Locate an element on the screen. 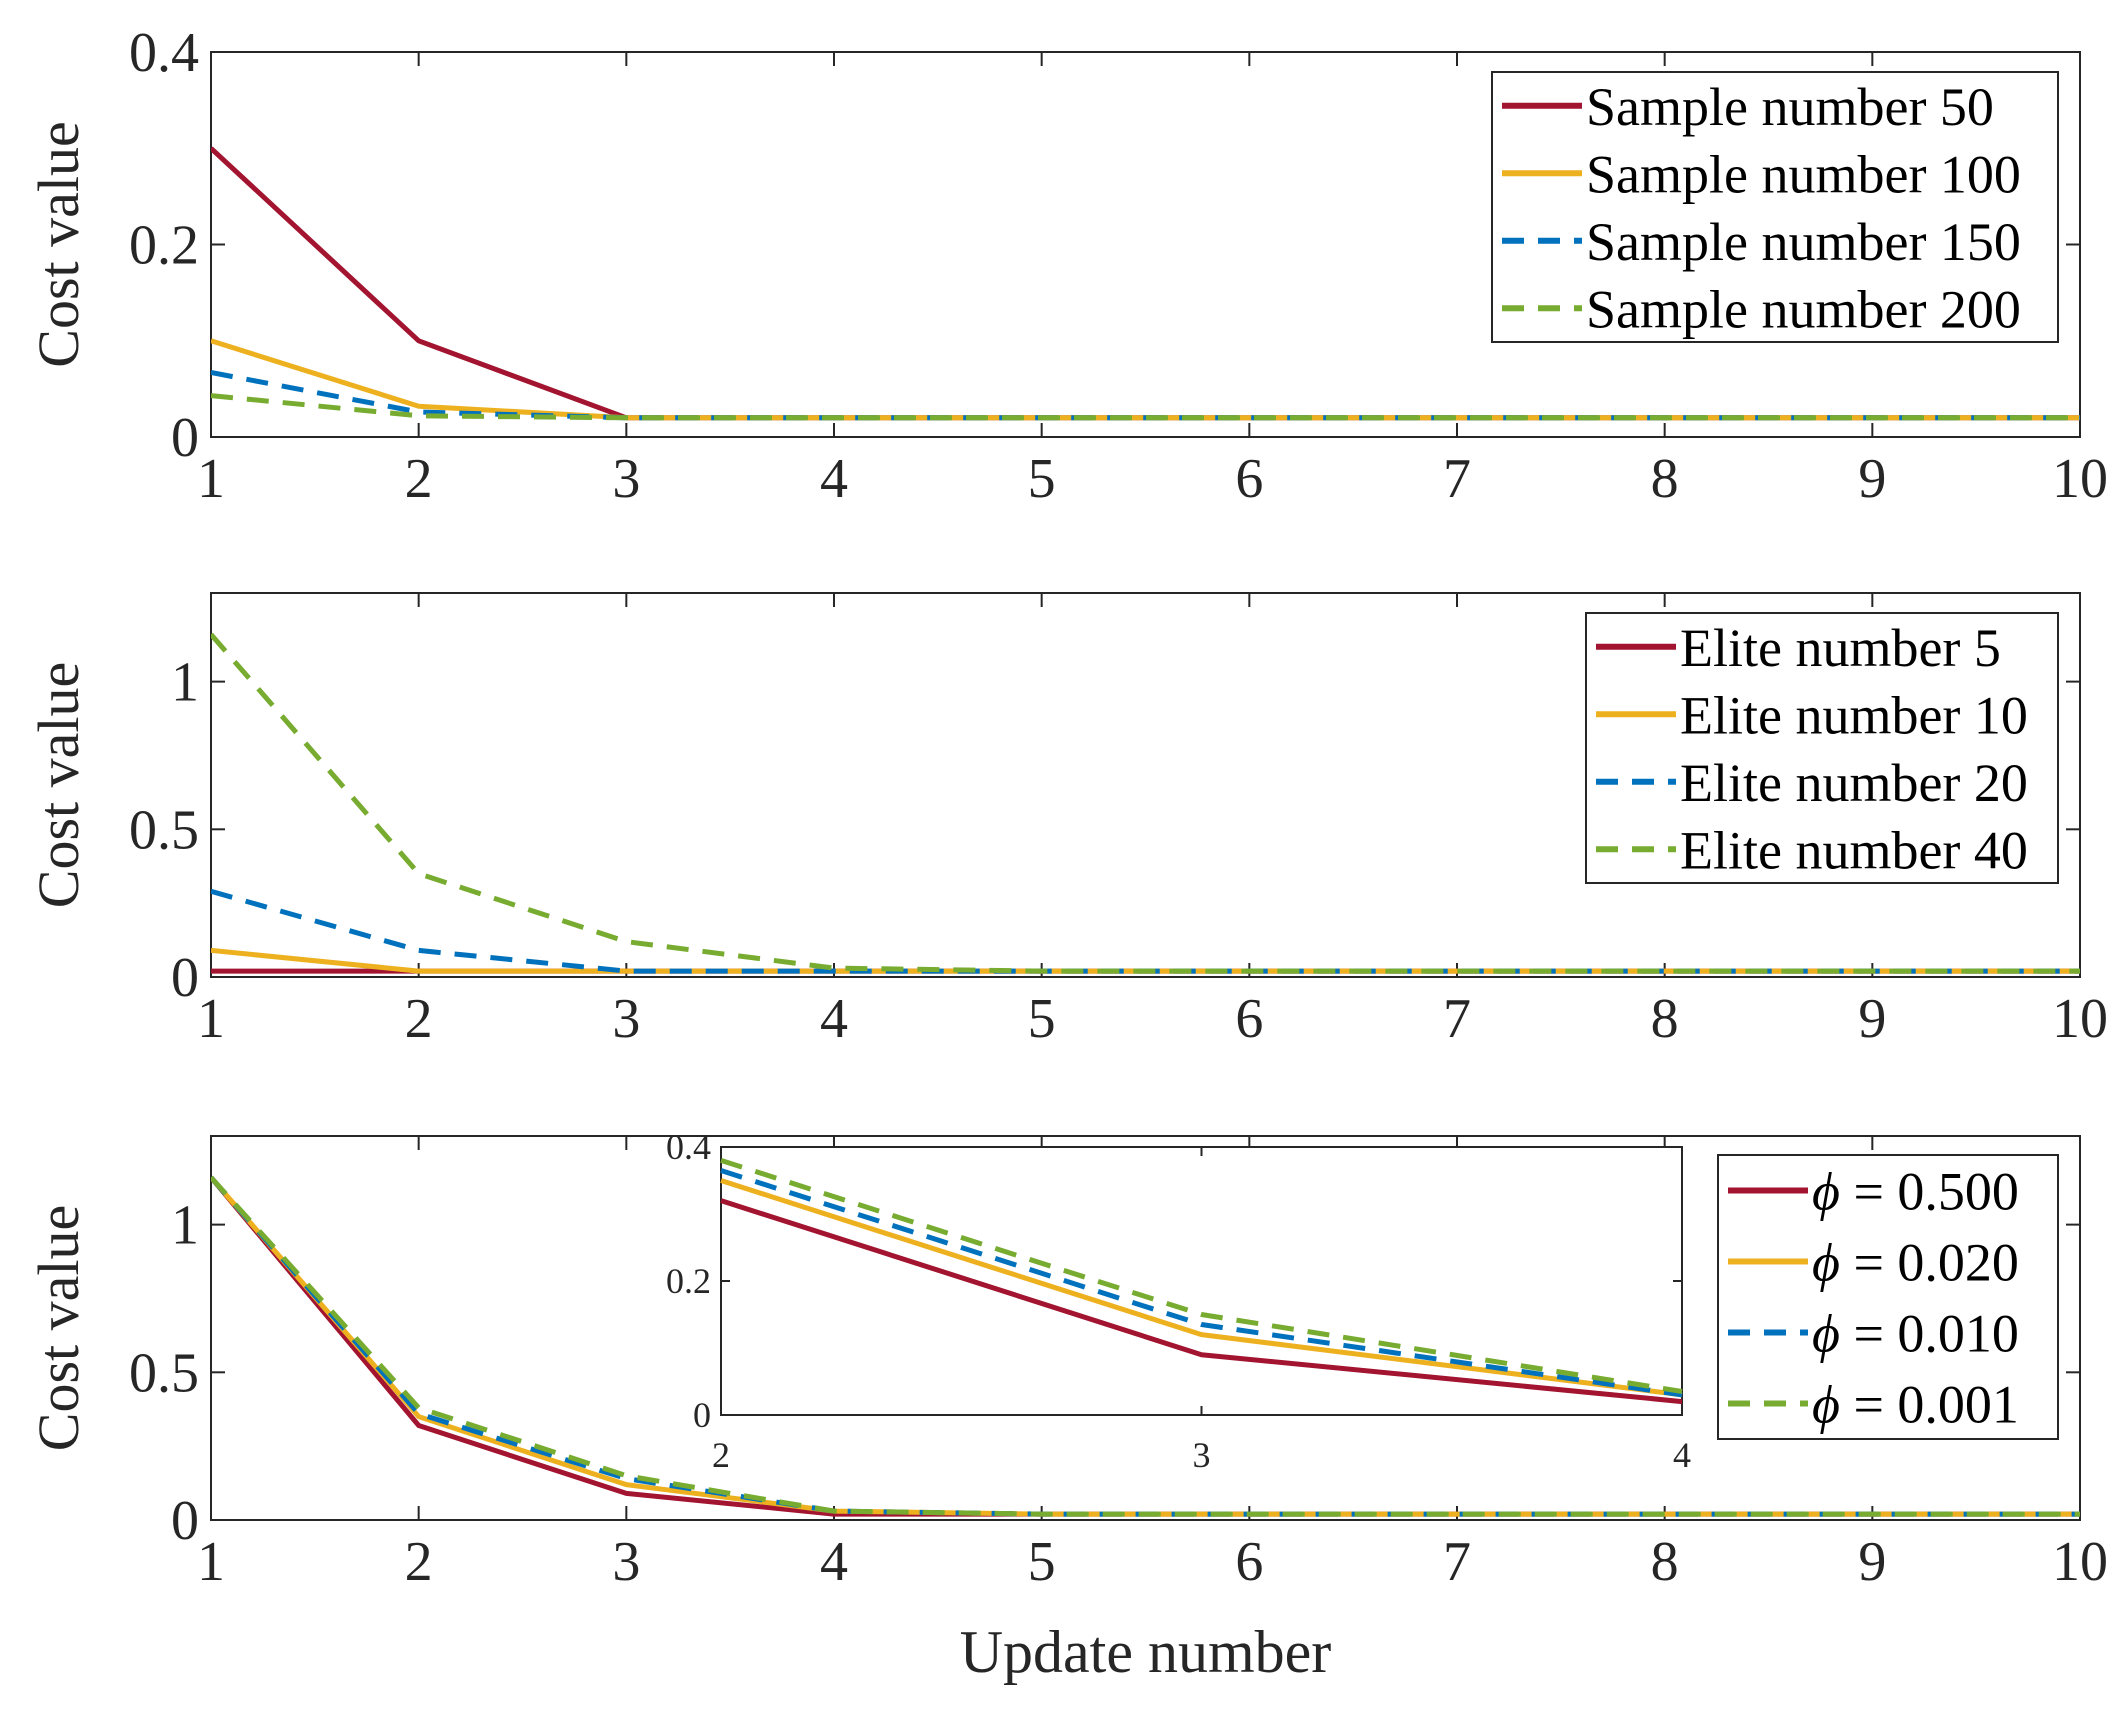 The height and width of the screenshot is (1710, 2128). inset: 2 3 4 0 0.2 0.4 is located at coordinates (1178, 1301).